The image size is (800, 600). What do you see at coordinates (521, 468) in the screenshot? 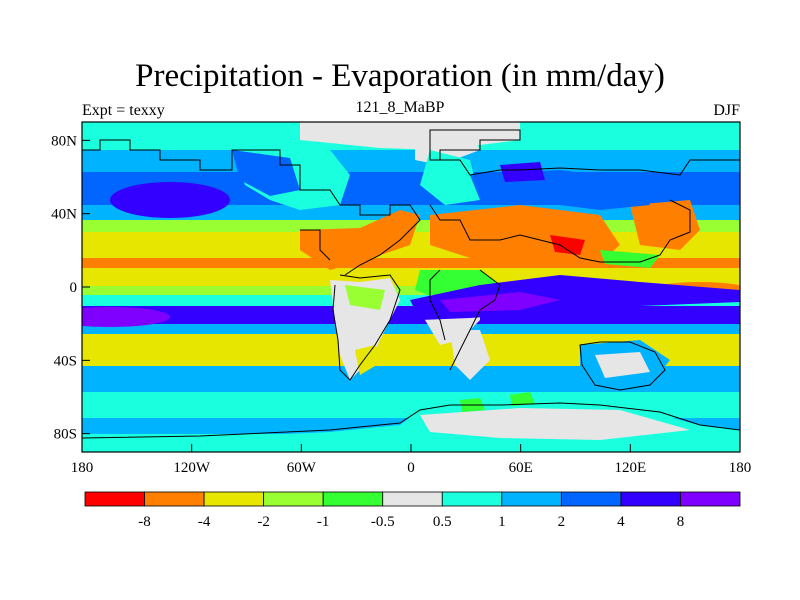
I see `x-tick-label: 60E` at bounding box center [521, 468].